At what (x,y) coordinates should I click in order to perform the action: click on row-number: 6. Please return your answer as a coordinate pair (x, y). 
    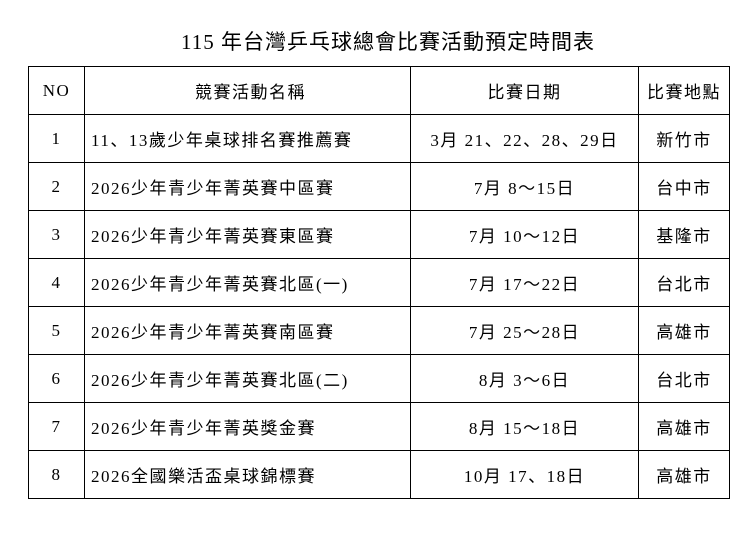
    Looking at the image, I should click on (56, 378).